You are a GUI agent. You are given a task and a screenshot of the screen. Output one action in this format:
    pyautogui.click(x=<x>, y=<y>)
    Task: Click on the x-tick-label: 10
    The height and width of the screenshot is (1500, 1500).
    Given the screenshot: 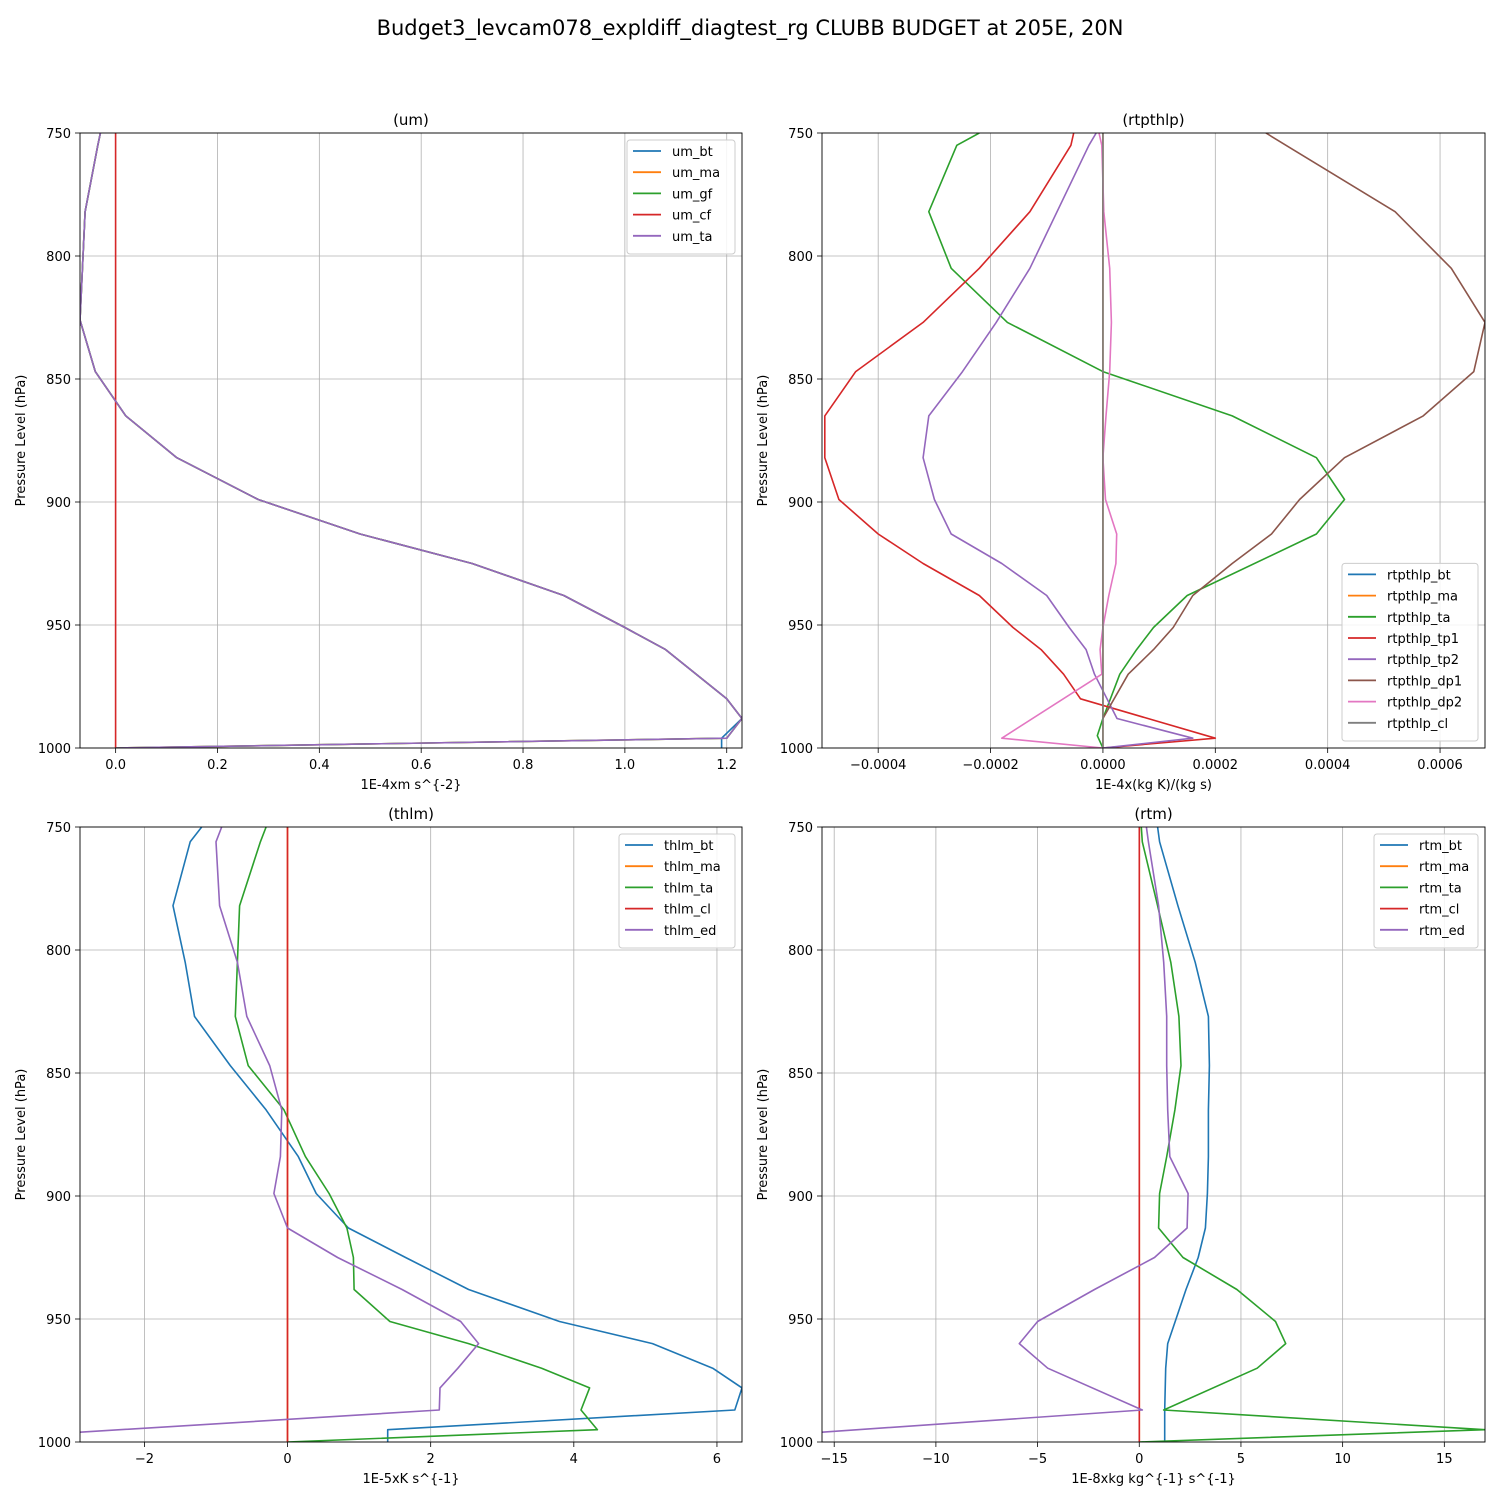 What is the action you would take?
    pyautogui.click(x=1342, y=1459)
    